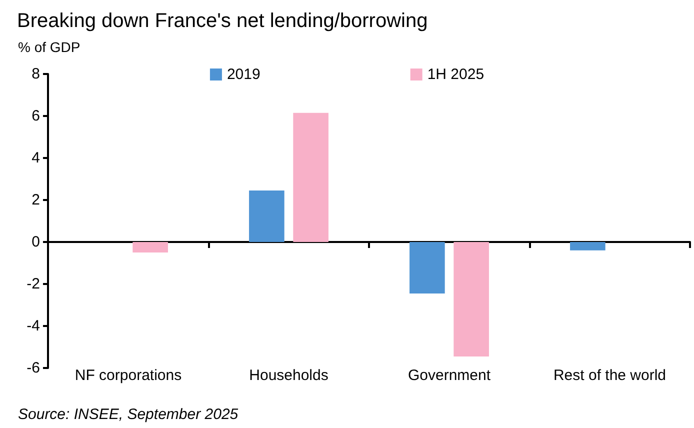  I want to click on y-tick-label: -6, so click(33, 368).